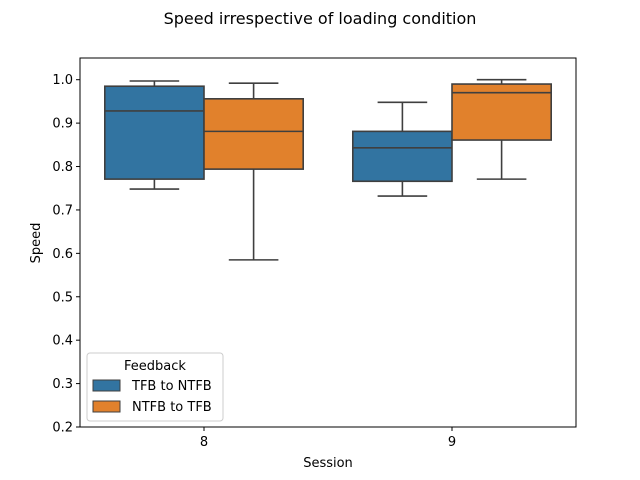 This screenshot has height=480, width=640. What do you see at coordinates (62, 297) in the screenshot?
I see `y-tick-label: 0.5` at bounding box center [62, 297].